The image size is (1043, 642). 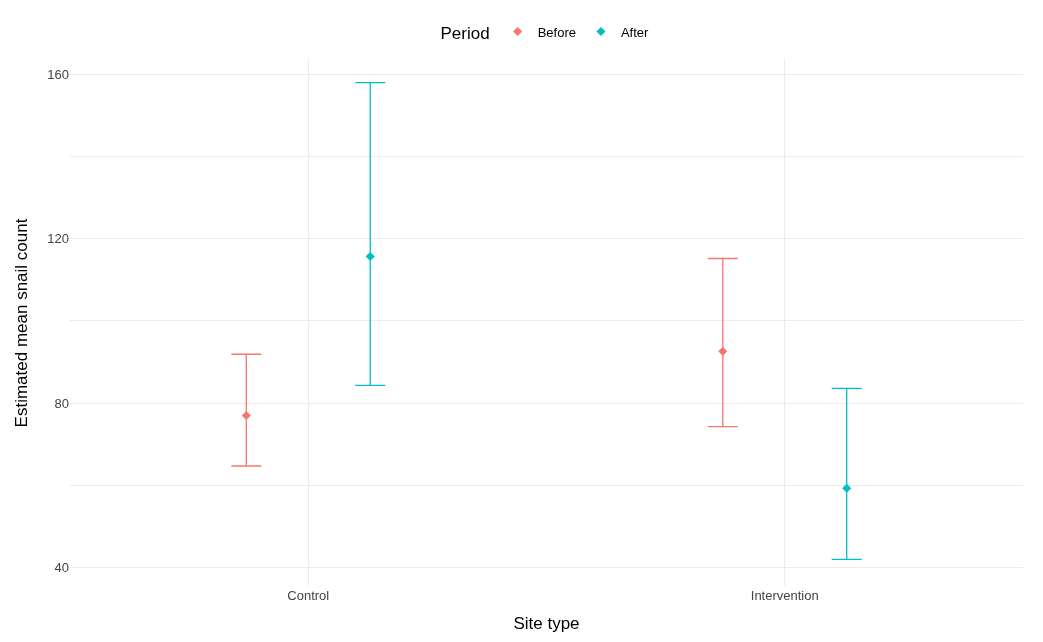 I want to click on x-tick-label: Intervention, so click(x=784, y=595).